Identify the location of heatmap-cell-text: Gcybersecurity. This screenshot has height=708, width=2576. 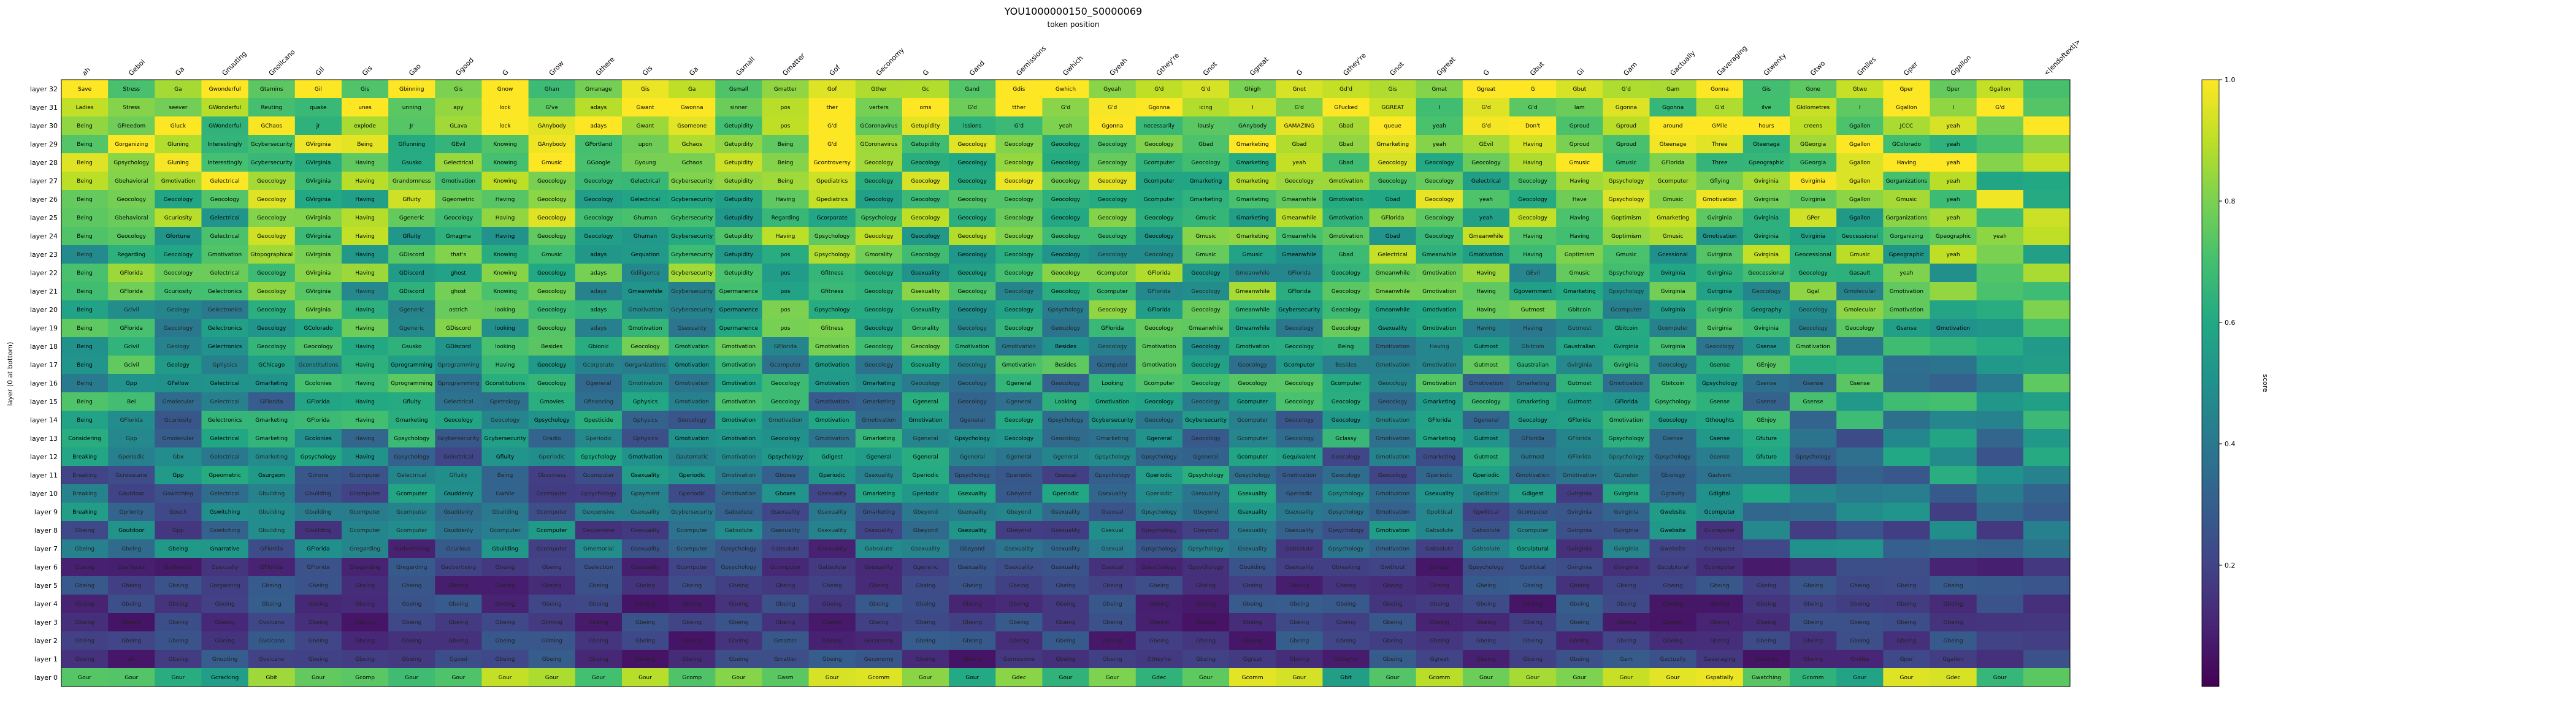
(692, 292).